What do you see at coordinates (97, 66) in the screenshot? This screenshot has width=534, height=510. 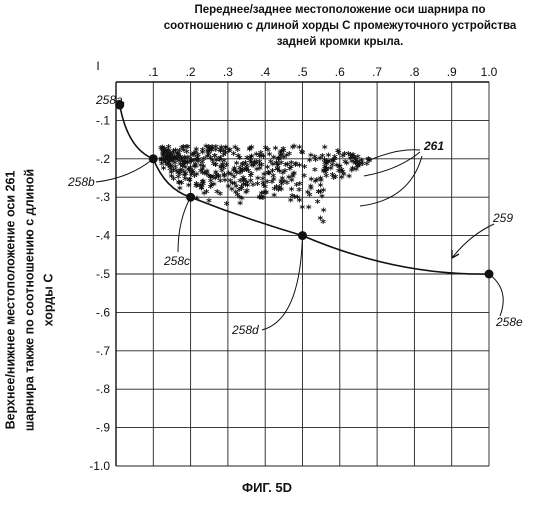 I see `corner-label: I` at bounding box center [97, 66].